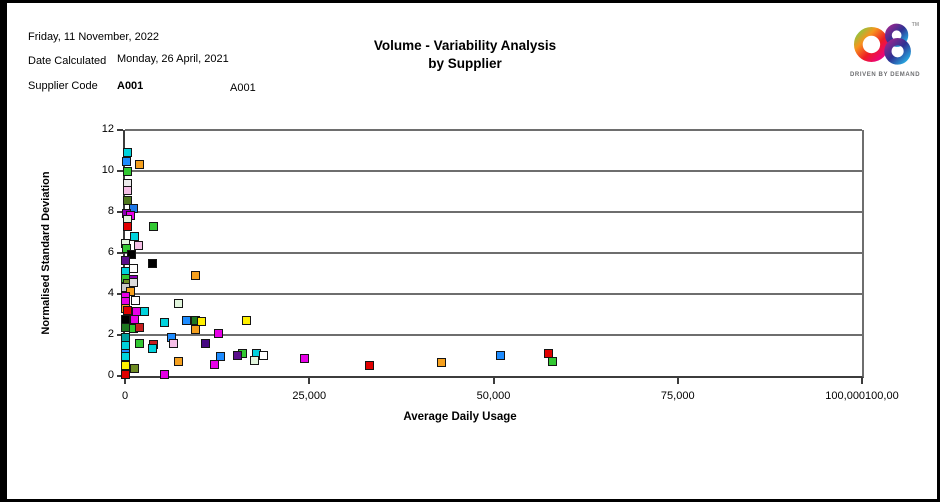 The height and width of the screenshot is (502, 940). Describe the element at coordinates (67, 61) in the screenshot. I see `date-calculated-label: Date Calculated` at that location.